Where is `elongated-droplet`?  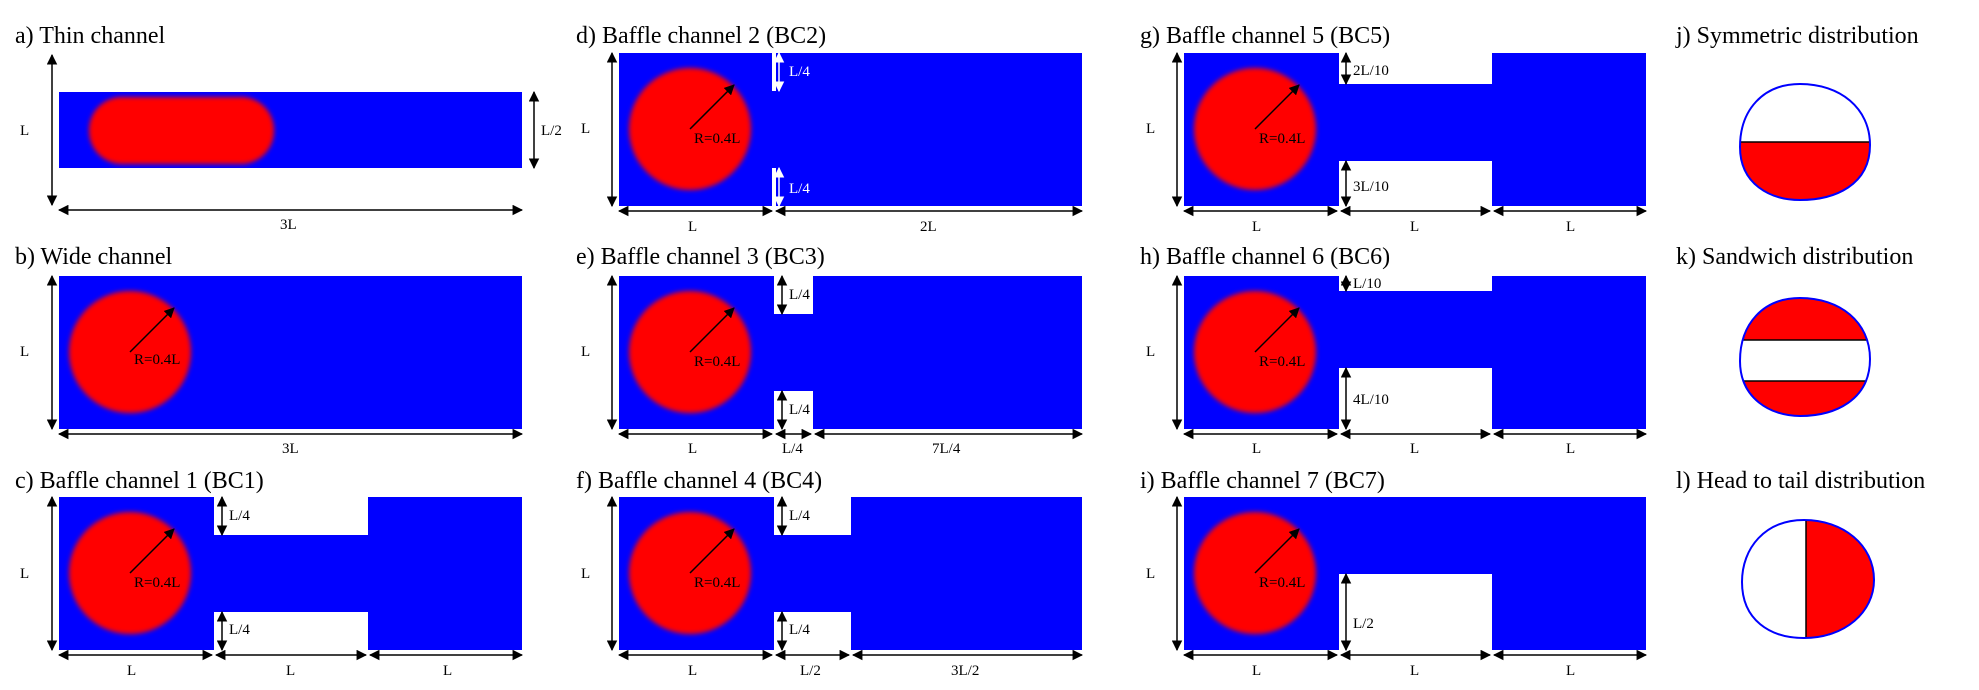
elongated-droplet is located at coordinates (181, 130).